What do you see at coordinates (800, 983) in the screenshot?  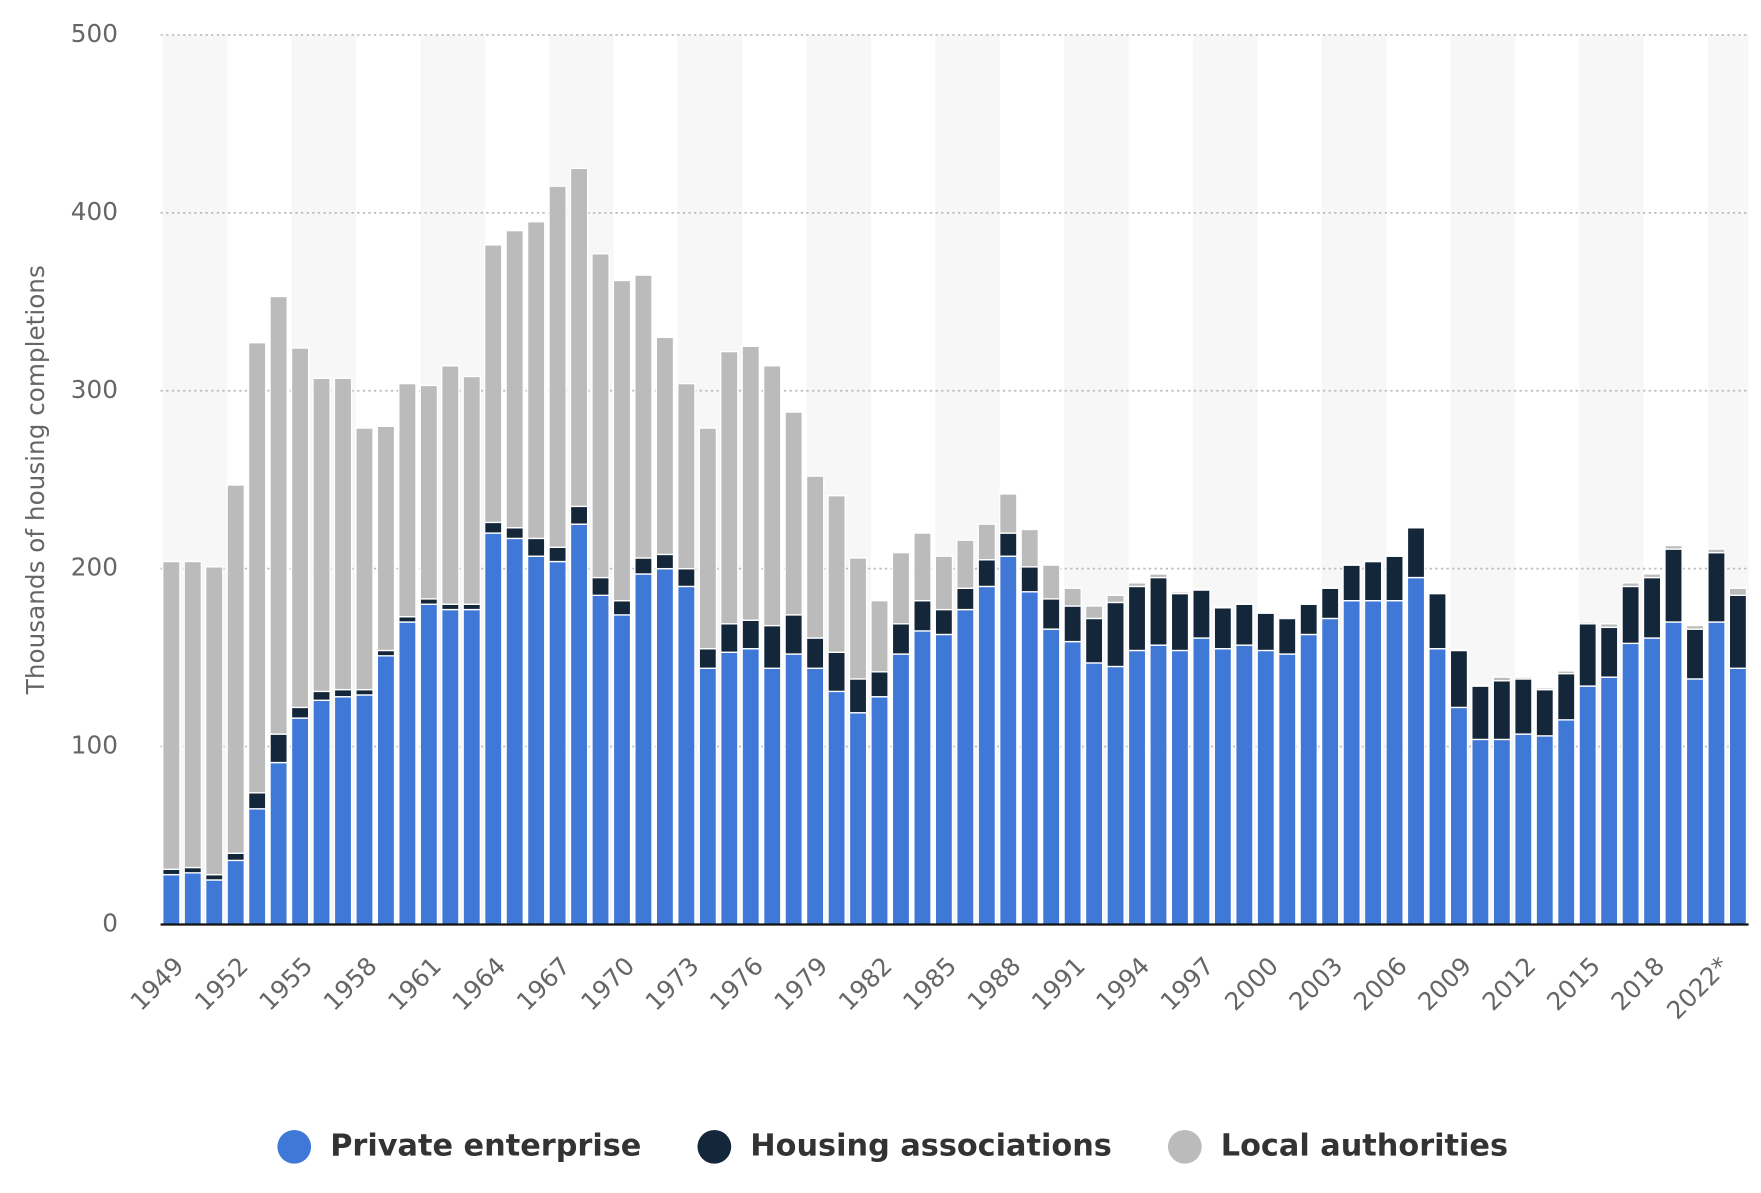 I see `x-tick-label: 1979` at bounding box center [800, 983].